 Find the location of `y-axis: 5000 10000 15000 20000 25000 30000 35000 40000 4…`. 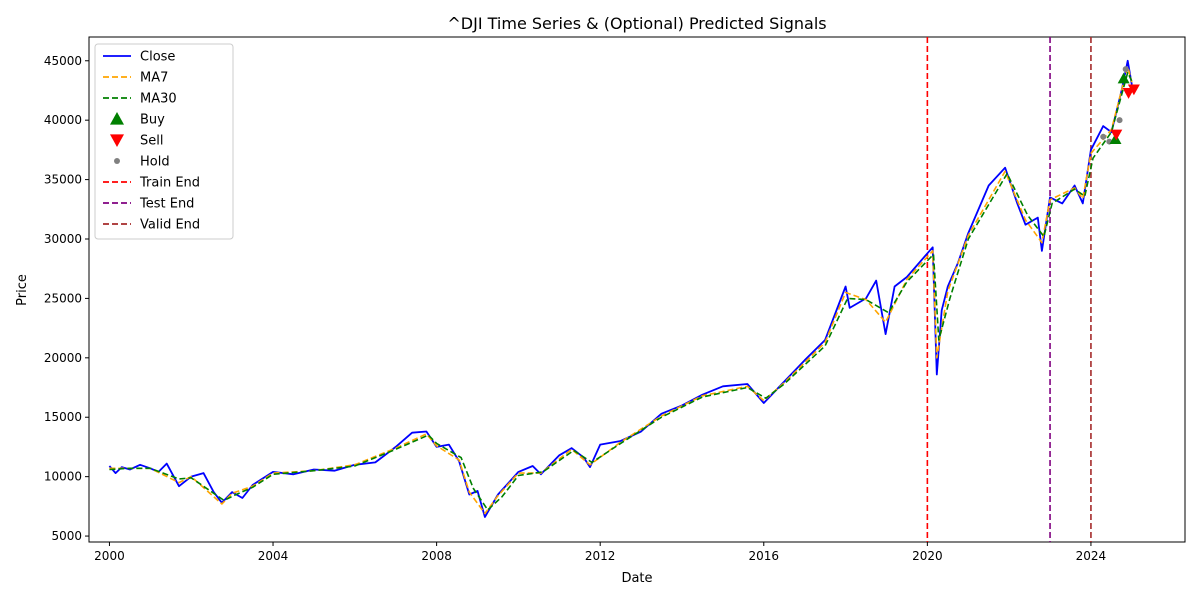

y-axis: 5000 10000 15000 20000 25000 30000 35000 40000 4… is located at coordinates (66, 298).